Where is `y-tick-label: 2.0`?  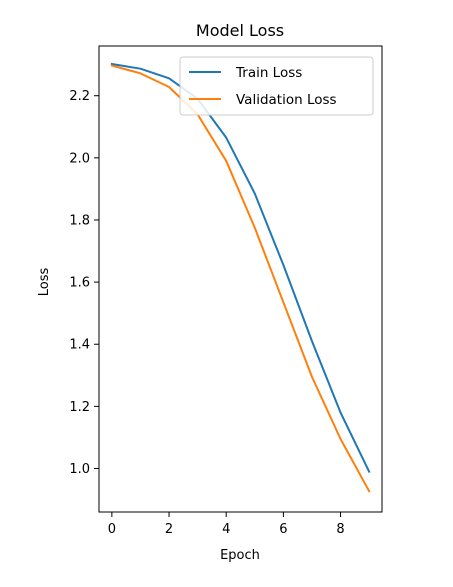
y-tick-label: 2.0 is located at coordinates (79, 158).